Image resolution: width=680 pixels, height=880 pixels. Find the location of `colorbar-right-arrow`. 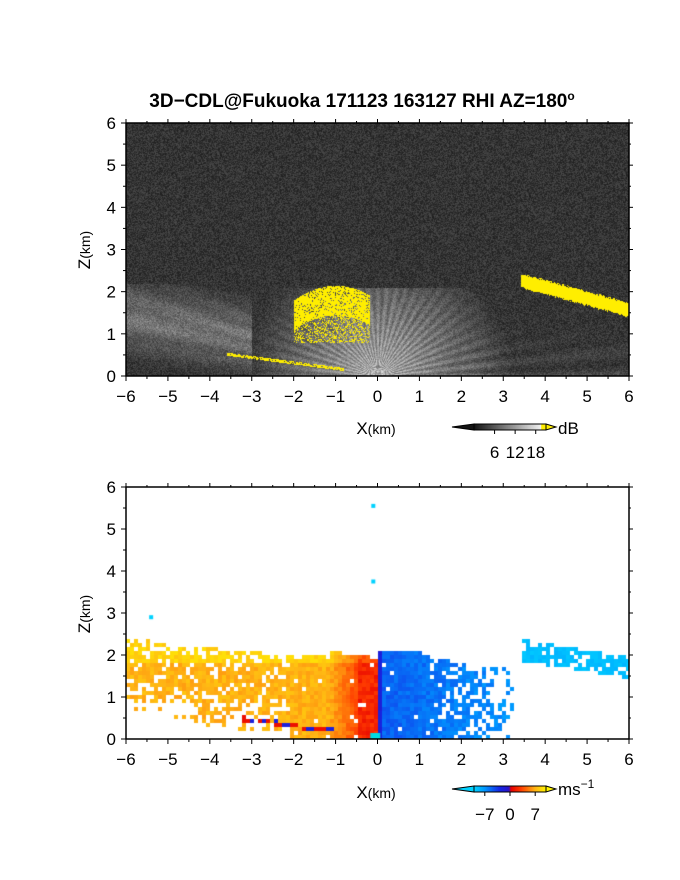

colorbar-right-arrow is located at coordinates (551, 789).